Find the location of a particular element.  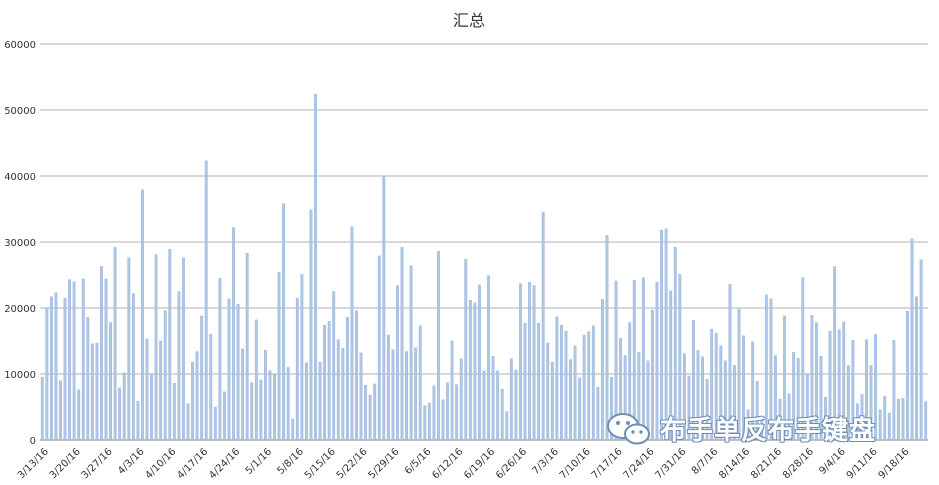

y-tick-label: 50000 is located at coordinates (20, 111).